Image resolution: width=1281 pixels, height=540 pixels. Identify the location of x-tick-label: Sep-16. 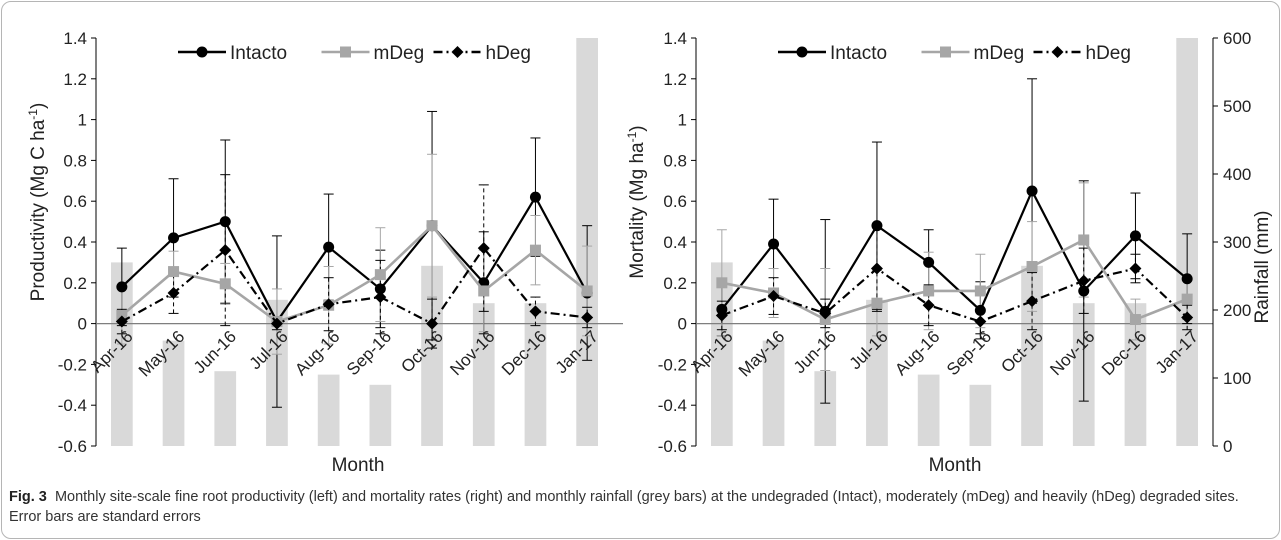
(369, 353).